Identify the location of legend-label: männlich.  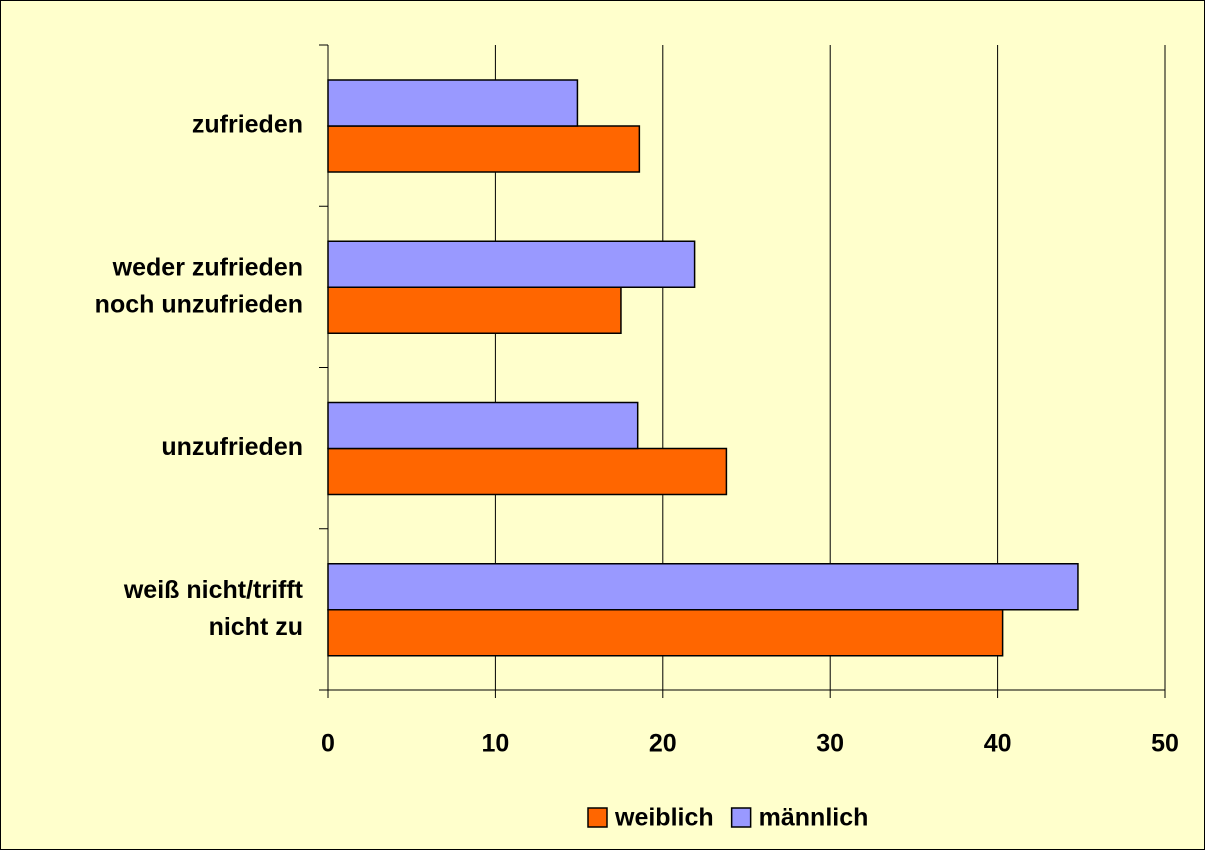
(814, 818).